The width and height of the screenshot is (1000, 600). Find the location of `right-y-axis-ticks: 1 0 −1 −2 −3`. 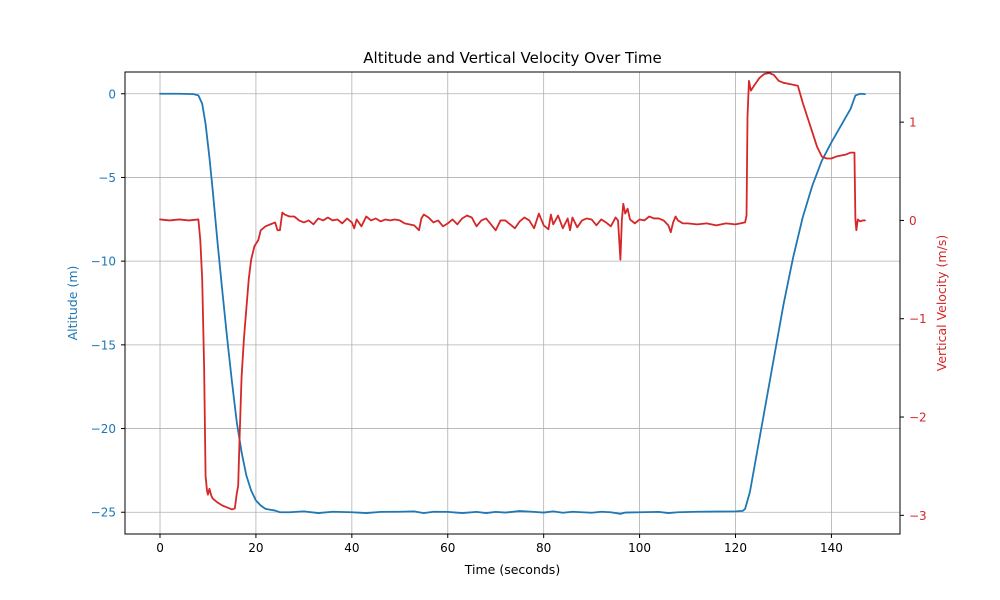

right-y-axis-ticks: 1 0 −1 −2 −3 is located at coordinates (913, 319).